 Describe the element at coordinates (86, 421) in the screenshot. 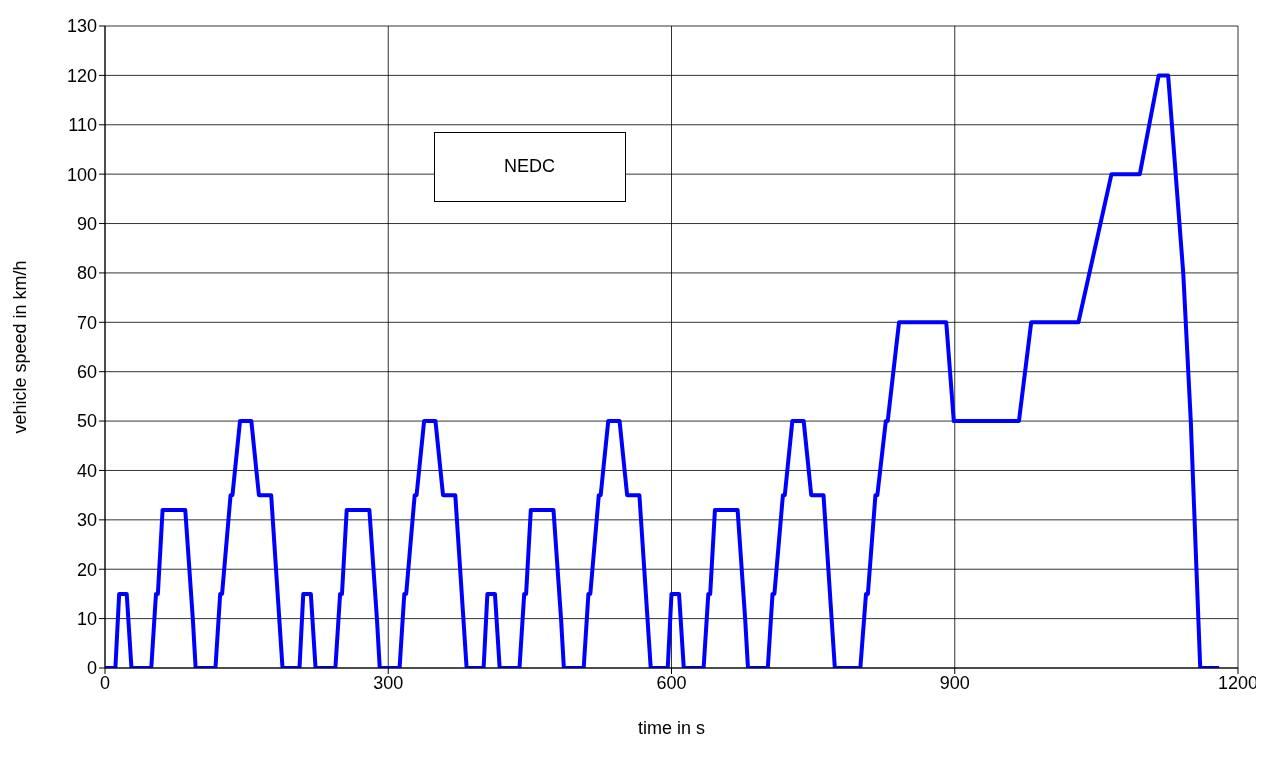

I see `y-tick-label: 50` at that location.